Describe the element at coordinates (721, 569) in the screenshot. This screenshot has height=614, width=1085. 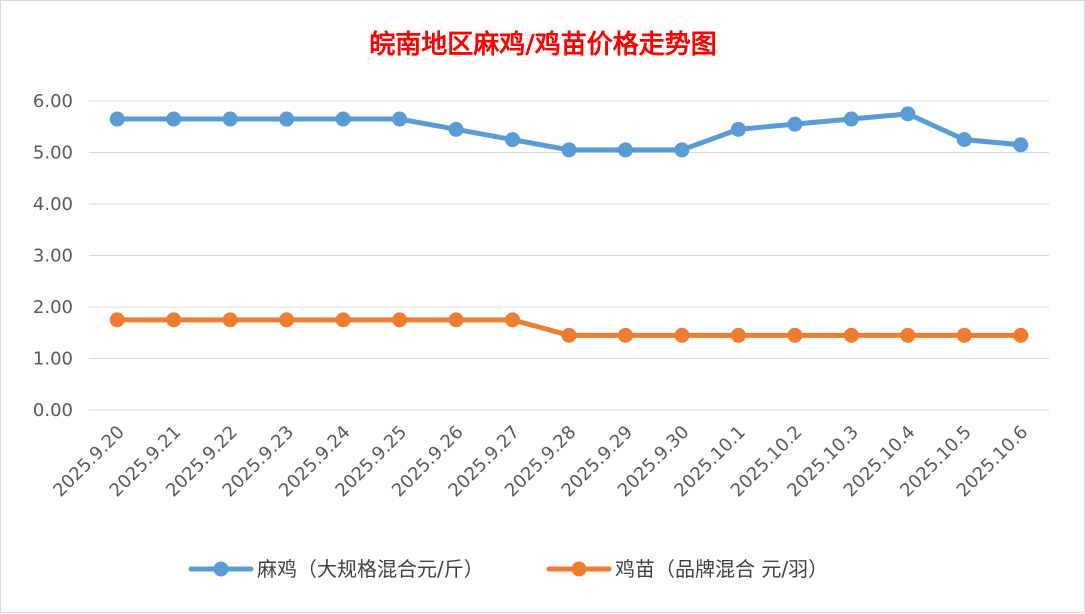
I see `legend-label: 鸡苗（品牌混合 元/羽）` at that location.